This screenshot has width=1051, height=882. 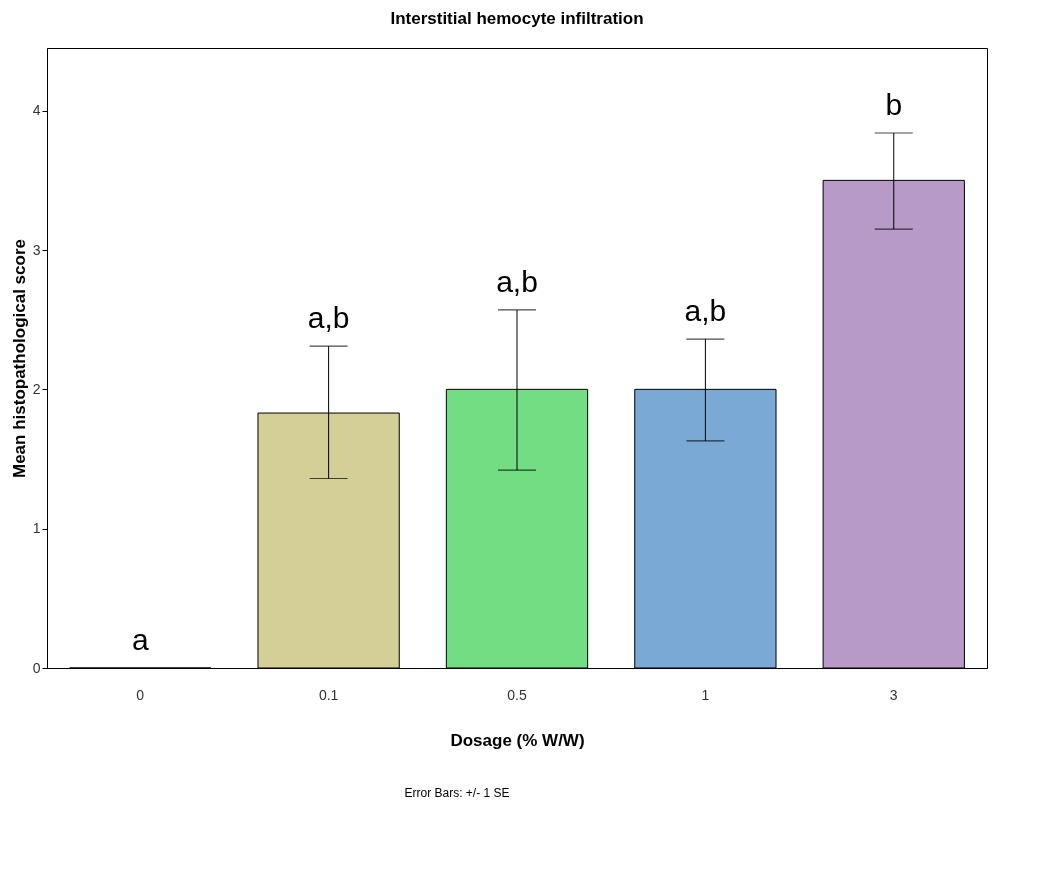 What do you see at coordinates (36, 388) in the screenshot?
I see `y-tick-label: 2` at bounding box center [36, 388].